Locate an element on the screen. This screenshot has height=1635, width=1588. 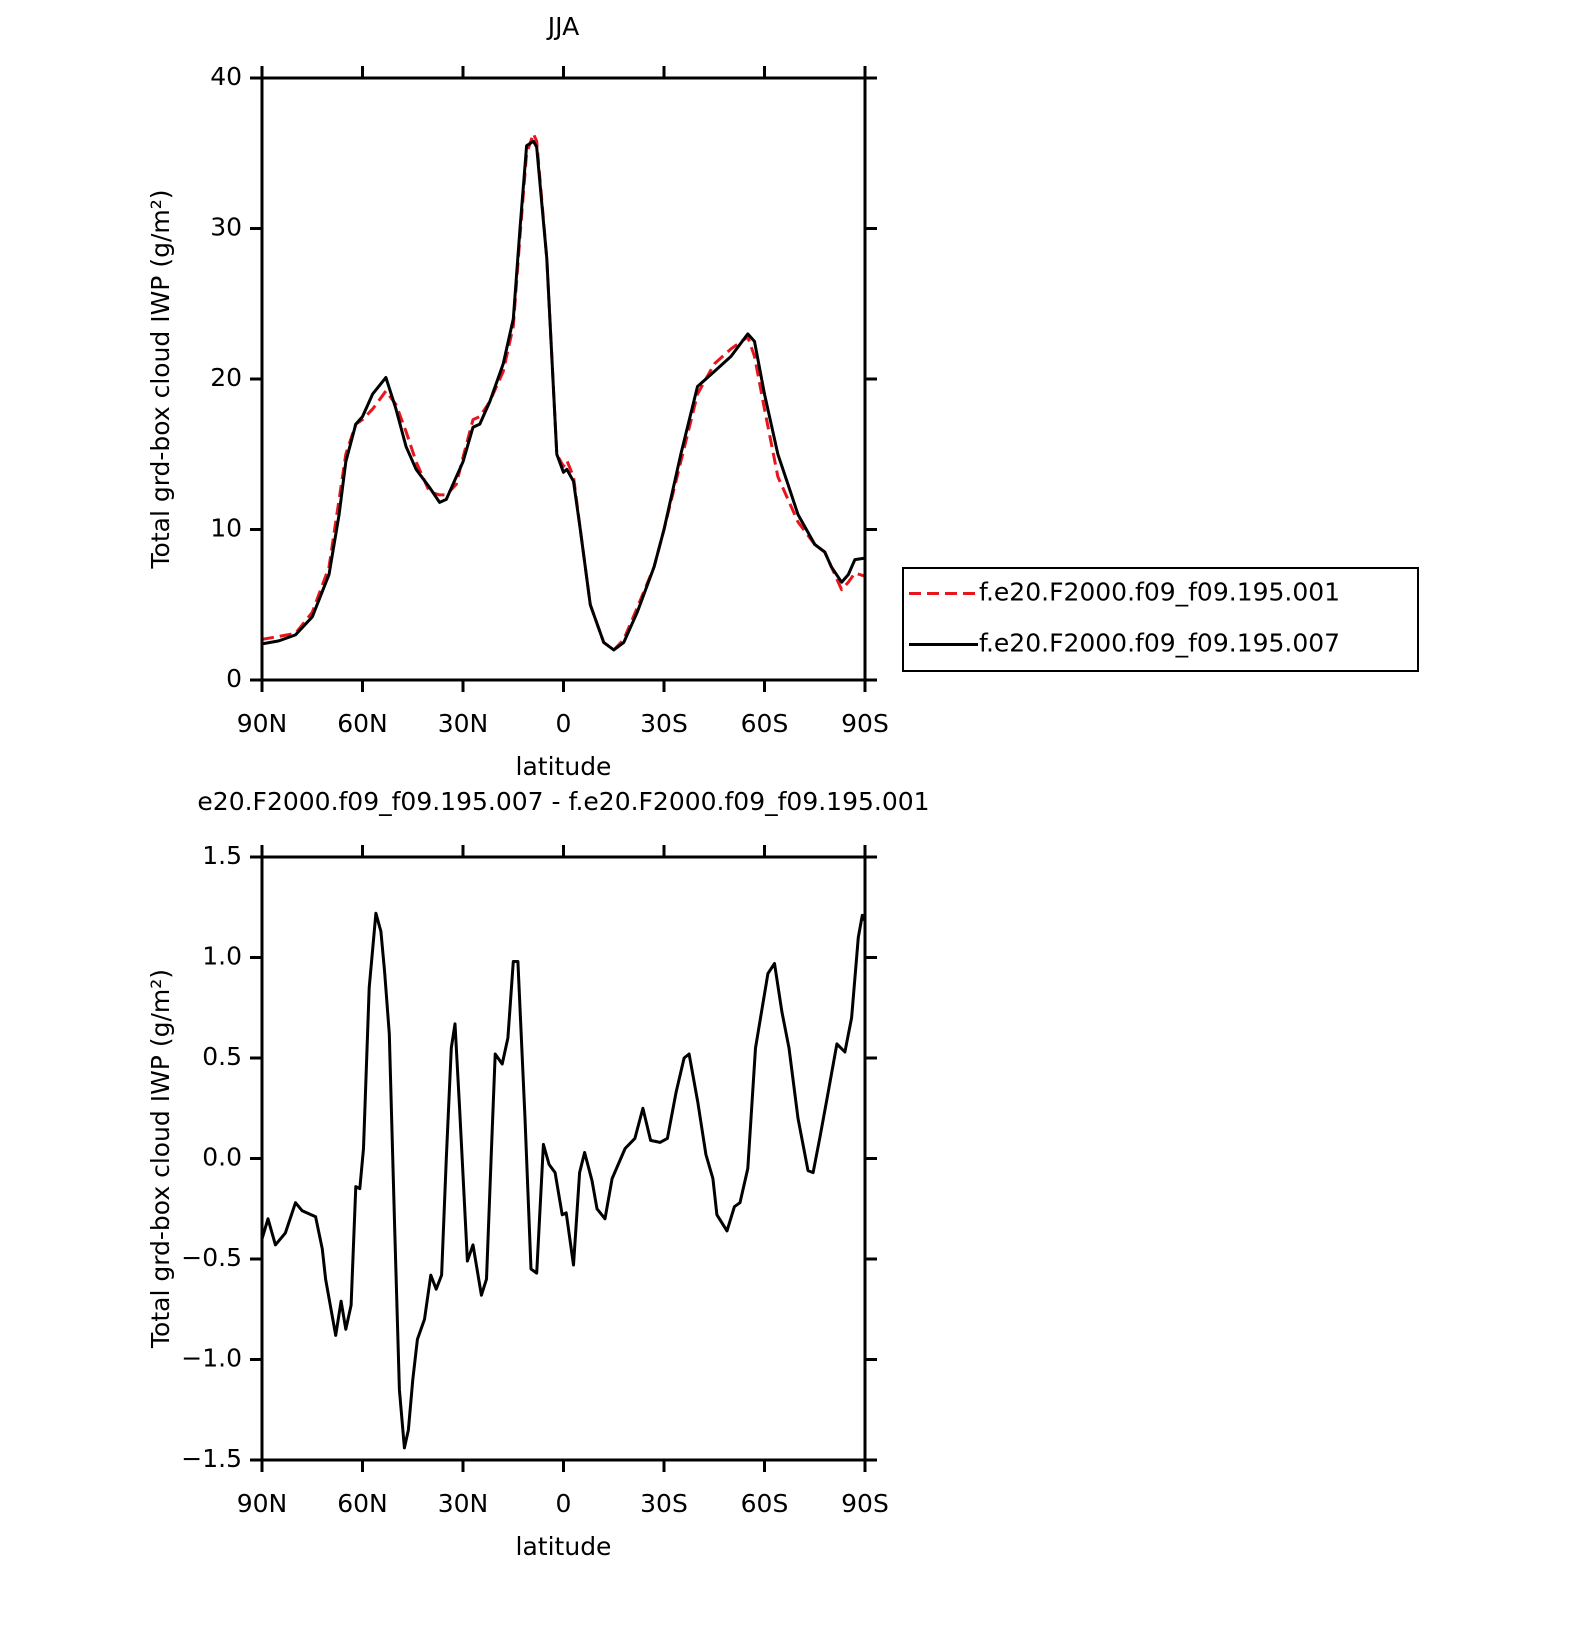
chart-title: JJA is located at coordinates (562, 26).